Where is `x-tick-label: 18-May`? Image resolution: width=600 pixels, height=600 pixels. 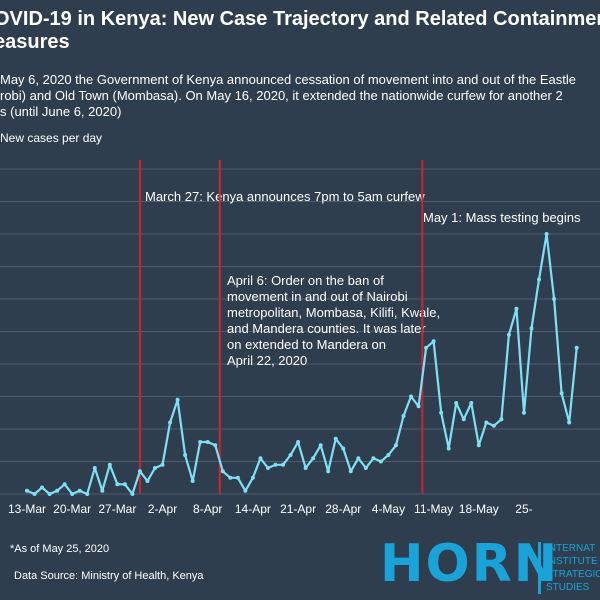
x-tick-label: 18-May is located at coordinates (479, 509).